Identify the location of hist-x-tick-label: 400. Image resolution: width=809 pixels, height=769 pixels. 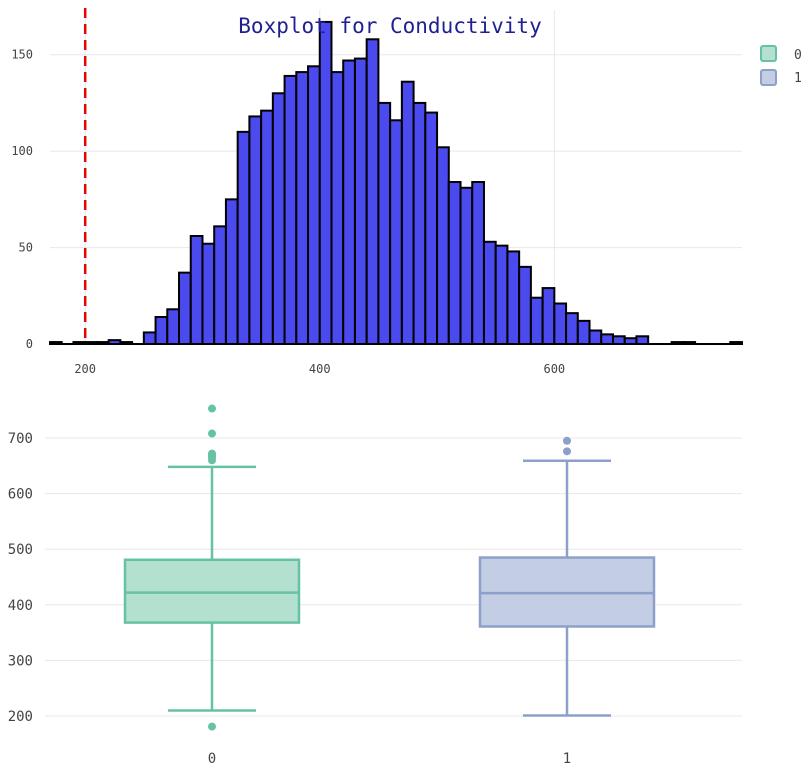
(320, 369).